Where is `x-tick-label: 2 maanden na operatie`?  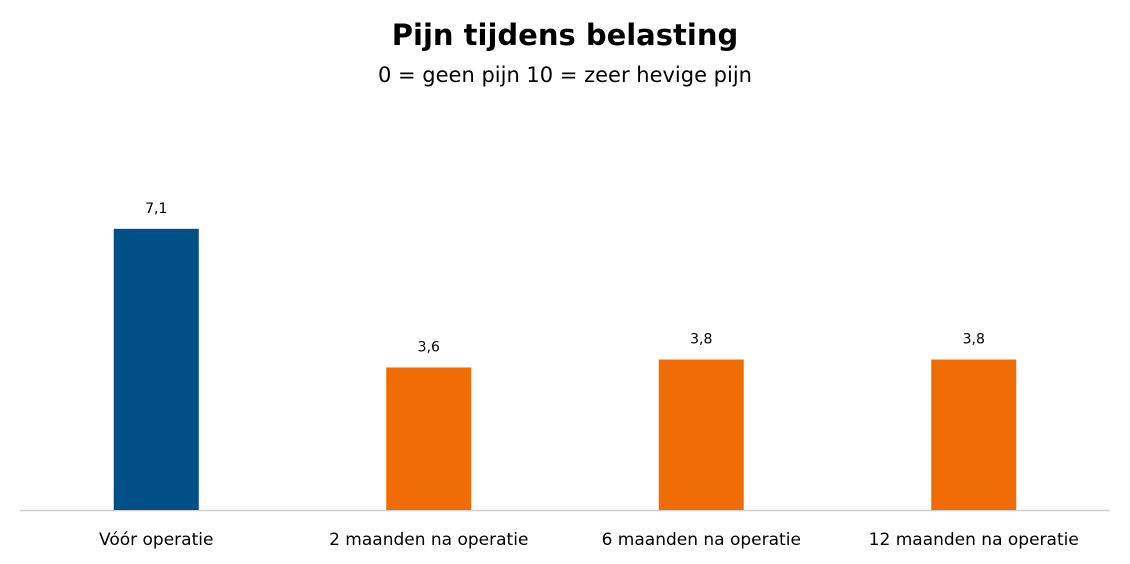
x-tick-label: 2 maanden na operatie is located at coordinates (428, 540).